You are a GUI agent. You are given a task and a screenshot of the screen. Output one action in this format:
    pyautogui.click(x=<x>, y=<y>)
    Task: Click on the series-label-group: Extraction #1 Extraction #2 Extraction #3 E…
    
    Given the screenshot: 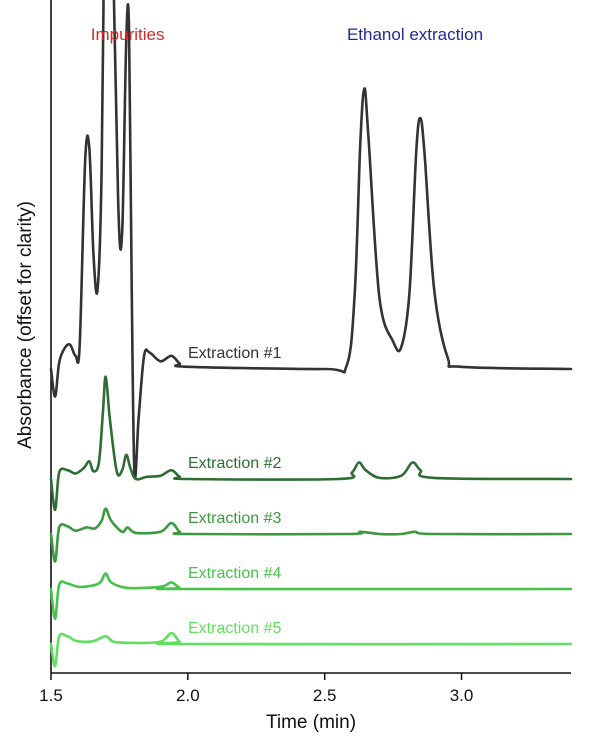 What is the action you would take?
    pyautogui.click(x=234, y=491)
    